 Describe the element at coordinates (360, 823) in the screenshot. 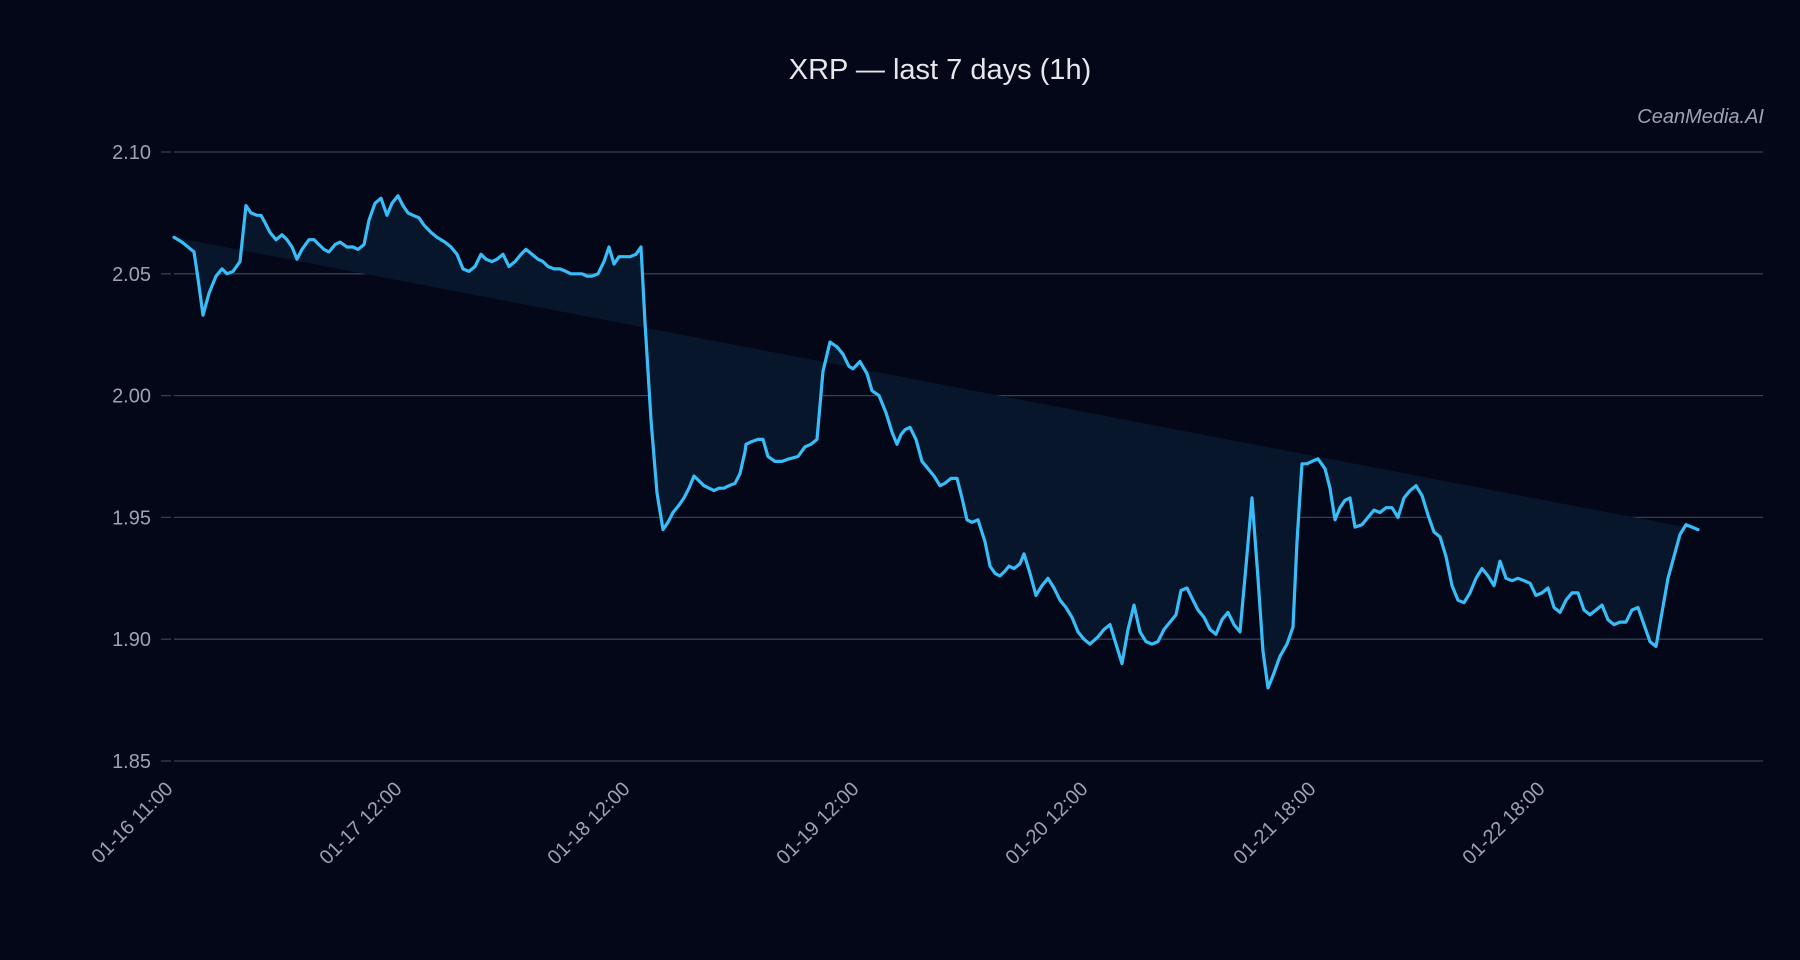

I see `x-tick-label: 01-17 12:00` at that location.